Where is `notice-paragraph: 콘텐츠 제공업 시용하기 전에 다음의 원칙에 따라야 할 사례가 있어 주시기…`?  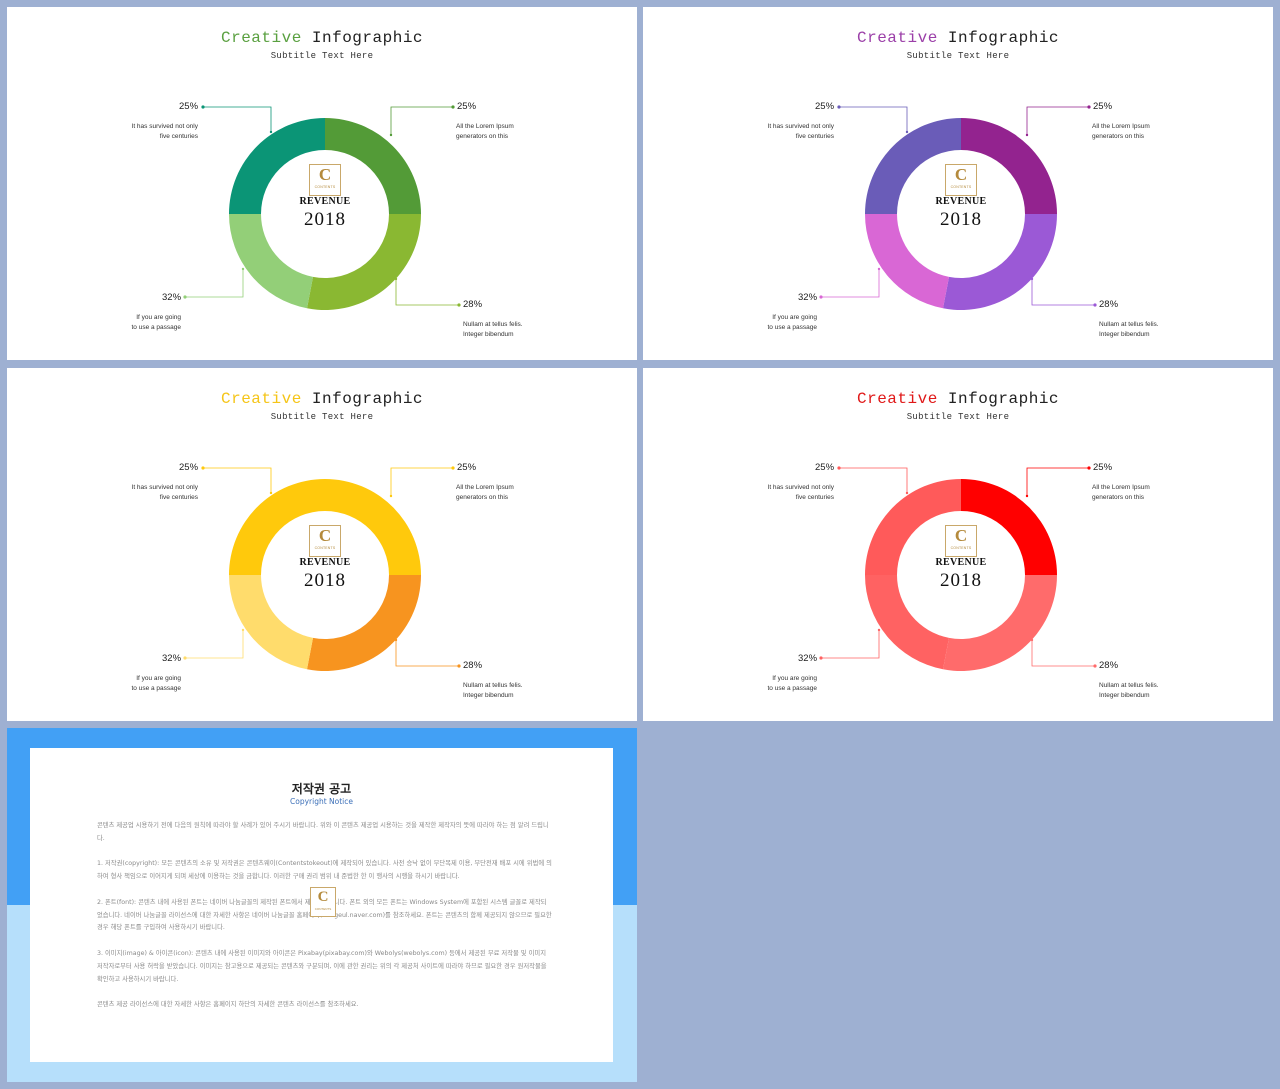
notice-paragraph: 콘텐츠 제공업 시용하기 전에 다음의 원칙에 따라야 할 사례가 있어 주시기… is located at coordinates (323, 832).